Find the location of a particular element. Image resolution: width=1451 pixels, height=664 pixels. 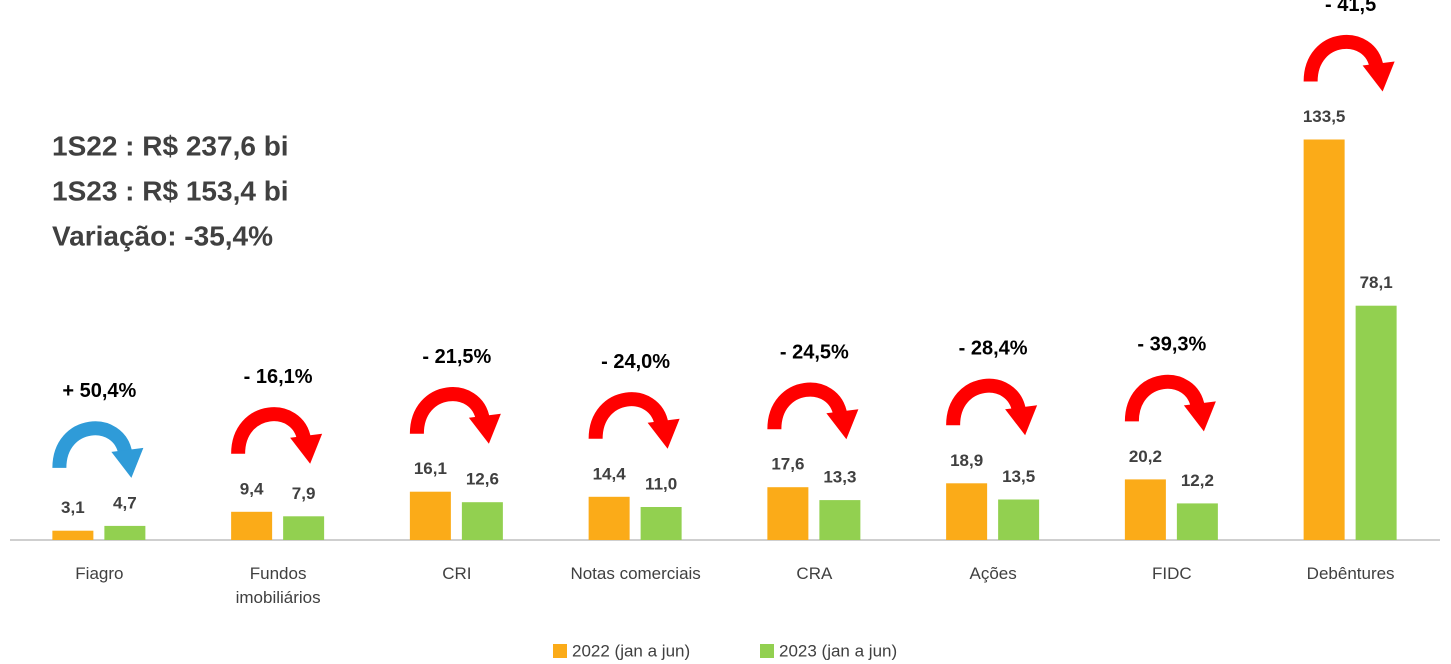

value-label: 16,1 is located at coordinates (430, 468).